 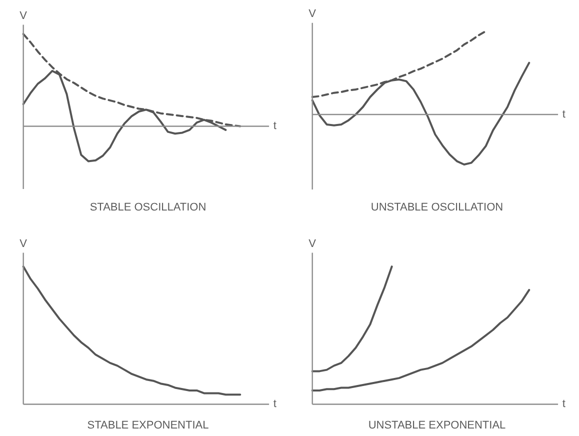 What do you see at coordinates (437, 426) in the screenshot?
I see `text: UNSTABLE EXPONENTIAL` at bounding box center [437, 426].